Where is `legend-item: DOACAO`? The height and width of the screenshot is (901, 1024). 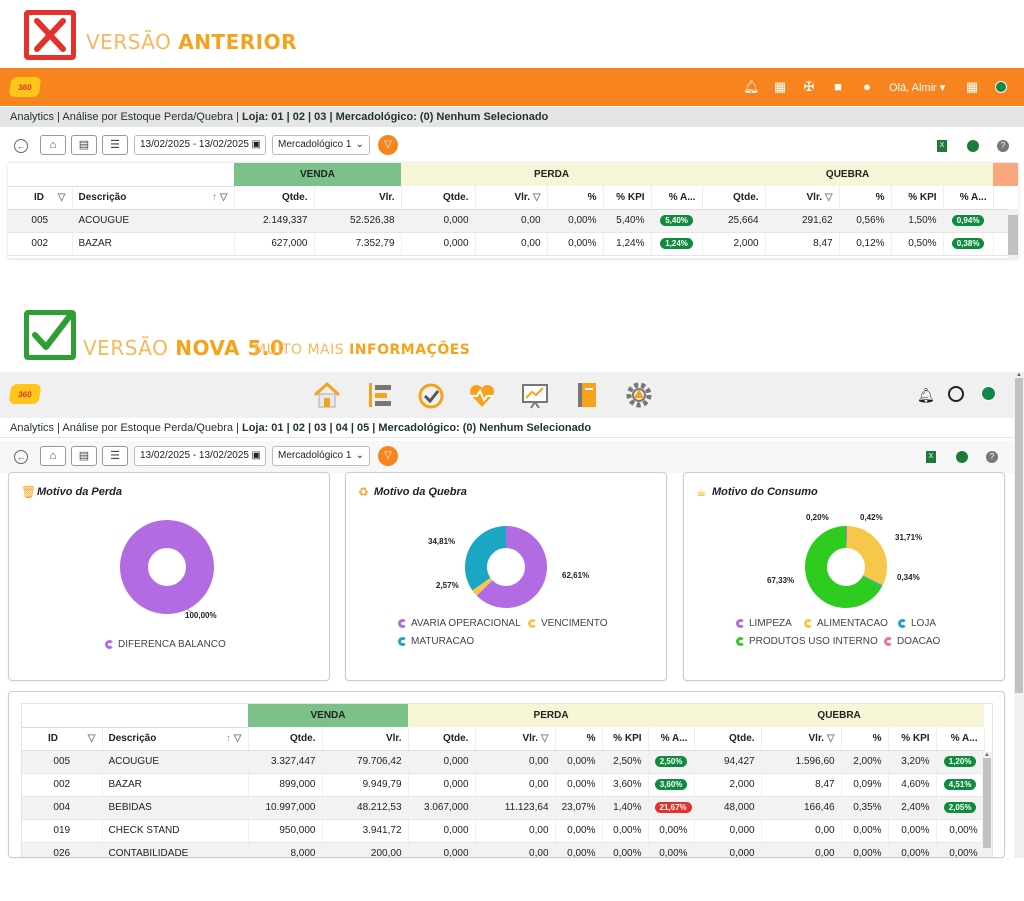 legend-item: DOACAO is located at coordinates (912, 641).